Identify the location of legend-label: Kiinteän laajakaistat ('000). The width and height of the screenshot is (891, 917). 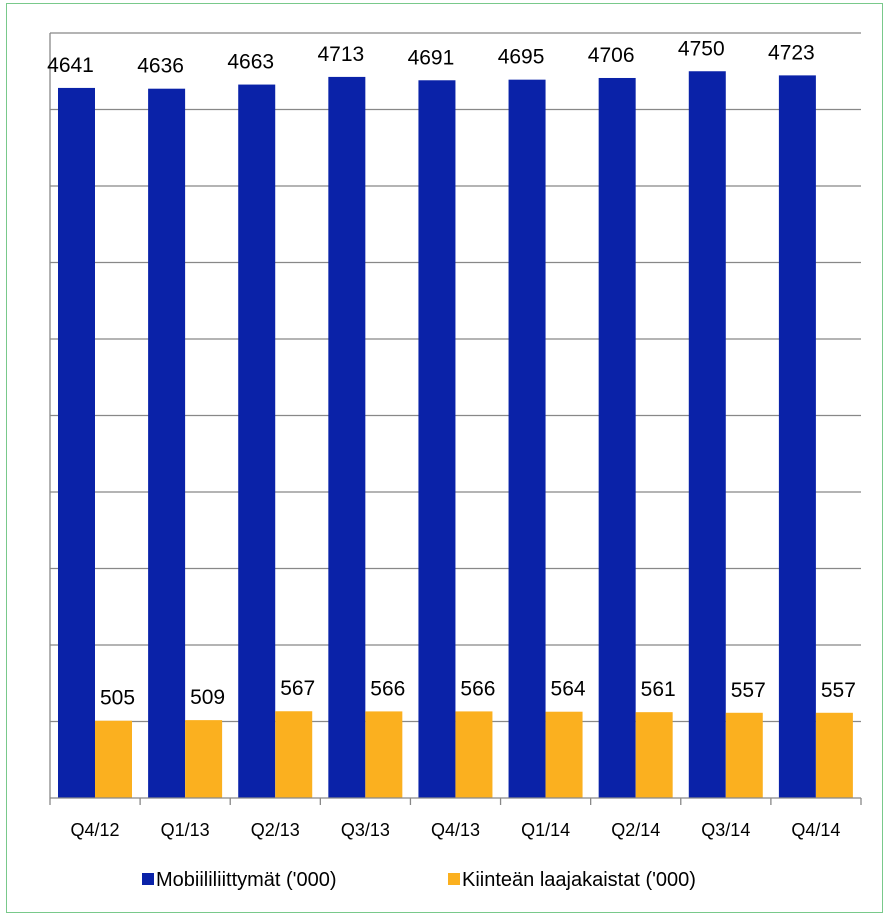
(579, 880).